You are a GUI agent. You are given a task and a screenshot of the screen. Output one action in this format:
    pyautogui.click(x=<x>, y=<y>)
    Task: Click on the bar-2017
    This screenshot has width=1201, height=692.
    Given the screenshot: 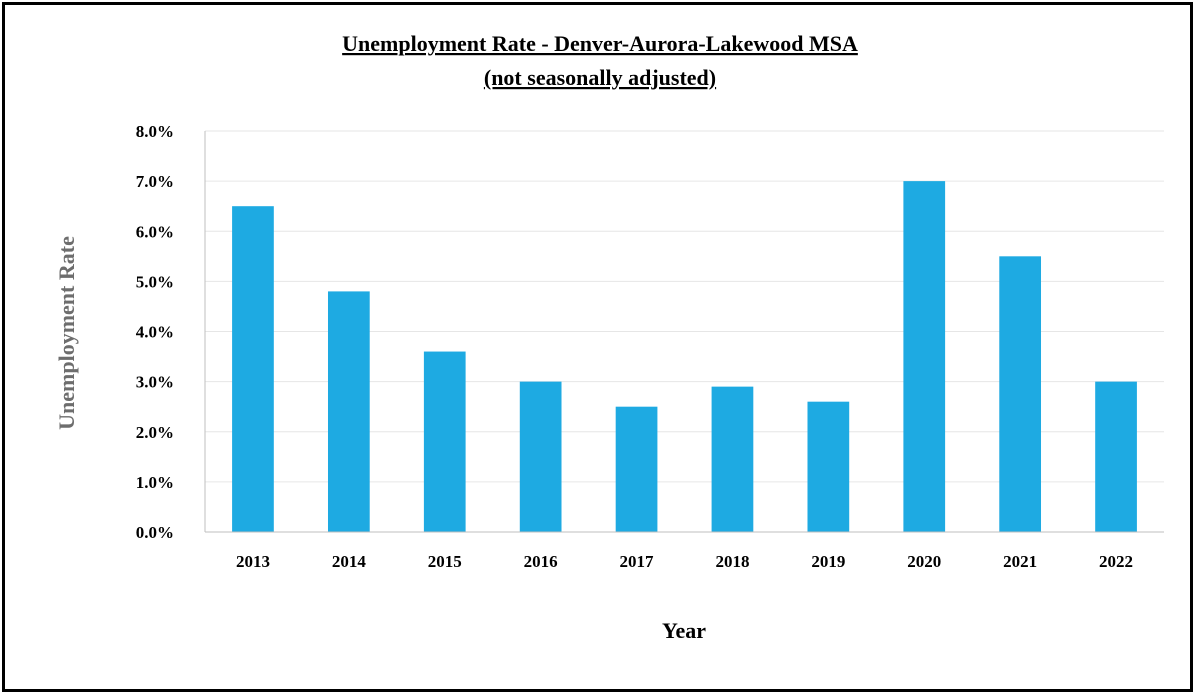 What is the action you would take?
    pyautogui.click(x=636, y=469)
    